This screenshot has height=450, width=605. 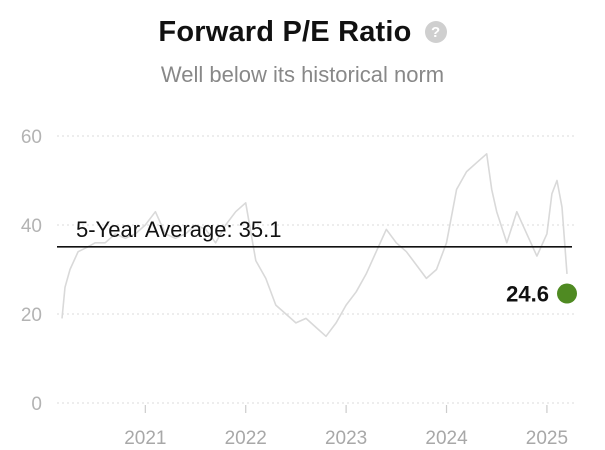 I want to click on current-value-dot, so click(x=567, y=293).